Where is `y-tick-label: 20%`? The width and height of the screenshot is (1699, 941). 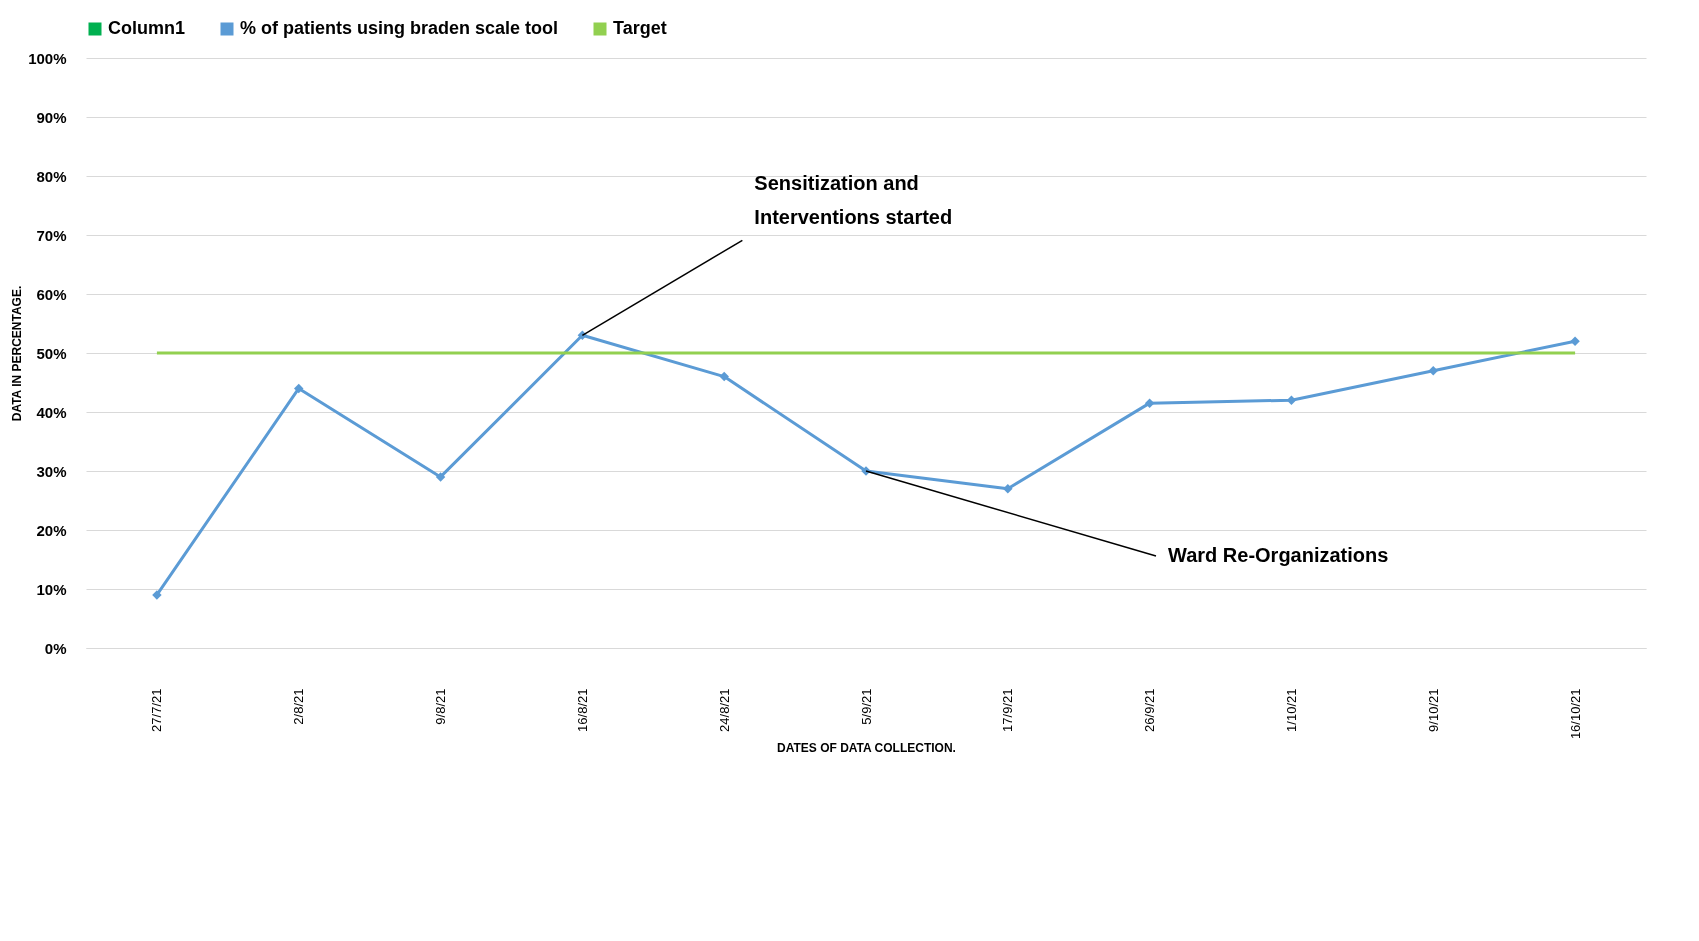 y-tick-label: 20% is located at coordinates (51, 530).